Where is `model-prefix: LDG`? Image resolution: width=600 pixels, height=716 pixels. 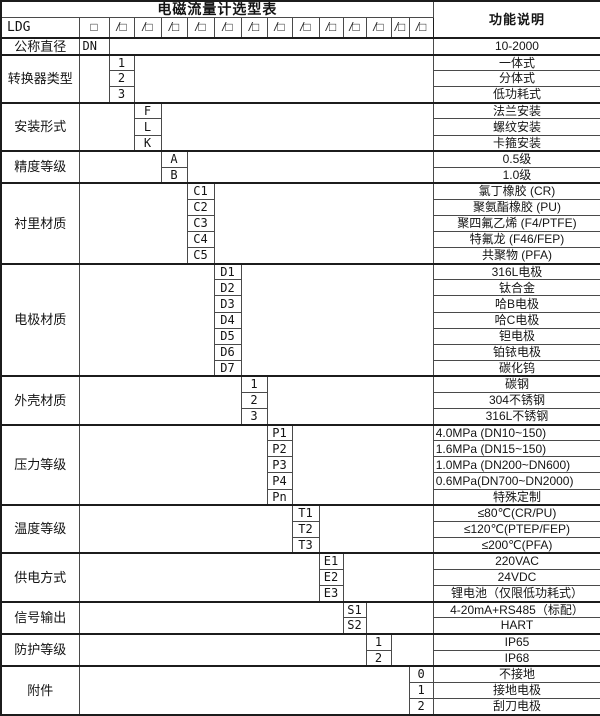
model-prefix: LDG is located at coordinates (40, 27).